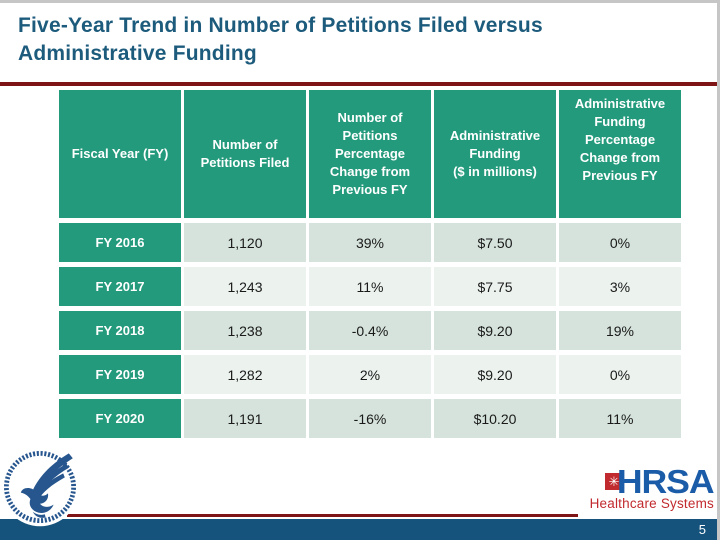 The width and height of the screenshot is (720, 540). Describe the element at coordinates (370, 418) in the screenshot. I see `table-cell: -16%` at that location.